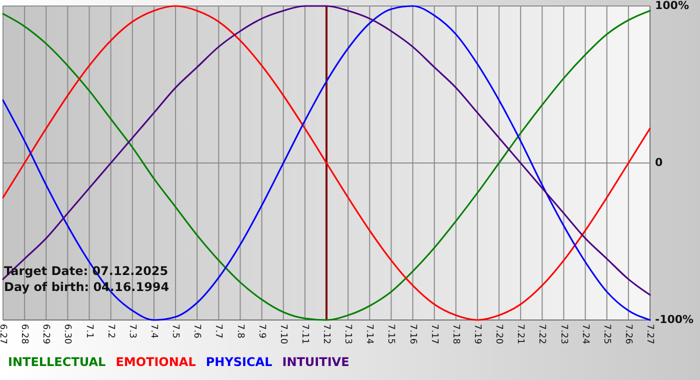 Image resolution: width=700 pixels, height=380 pixels. Describe the element at coordinates (477, 334) in the screenshot. I see `x-tick-label: 7.19` at that location.